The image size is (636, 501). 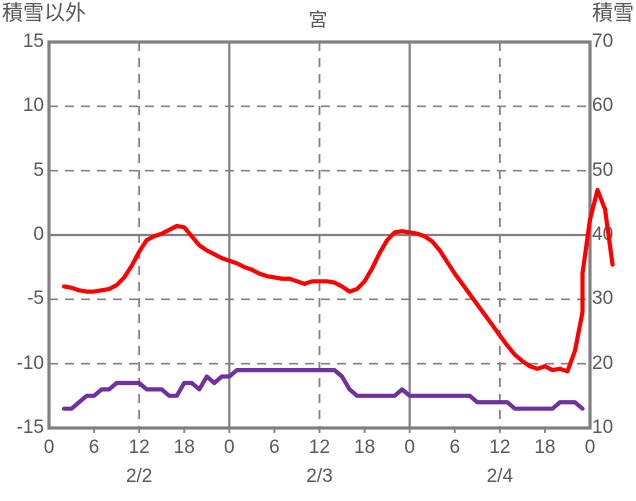 I want to click on left-axis-tick: 15, so click(x=33, y=41).